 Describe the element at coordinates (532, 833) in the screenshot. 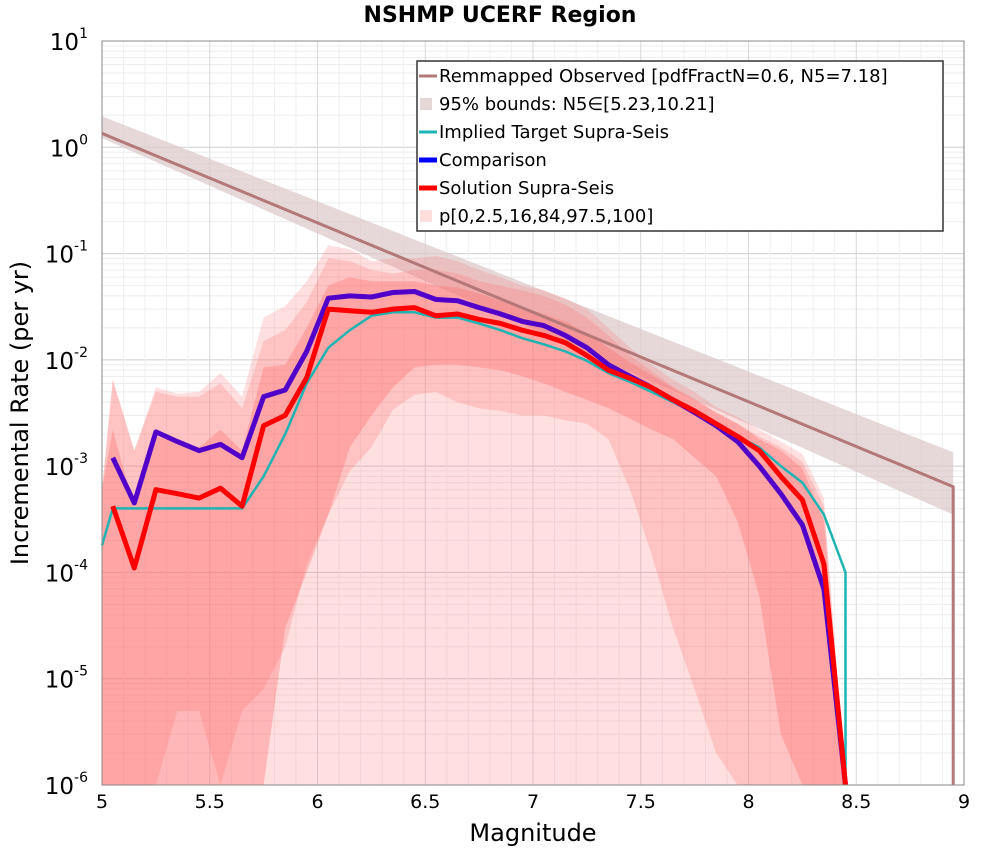

I see `x-axis-label: Magnitude` at that location.